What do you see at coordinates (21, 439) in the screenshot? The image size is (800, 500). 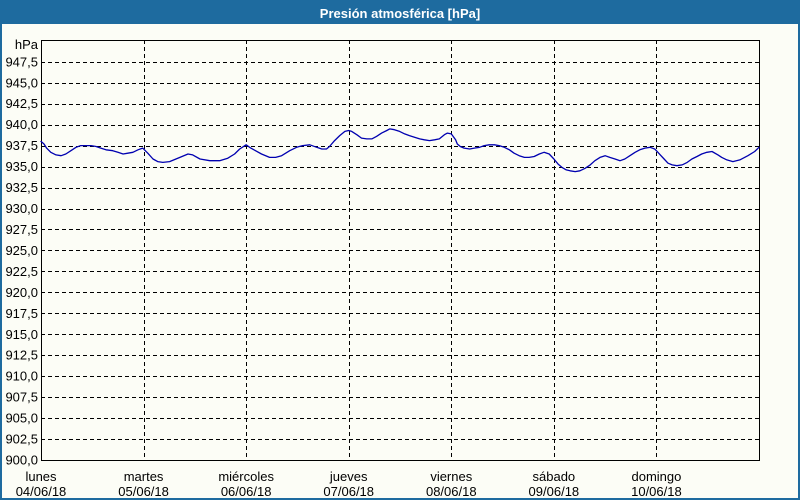 I see `y-tick-label: 902,5` at bounding box center [21, 439].